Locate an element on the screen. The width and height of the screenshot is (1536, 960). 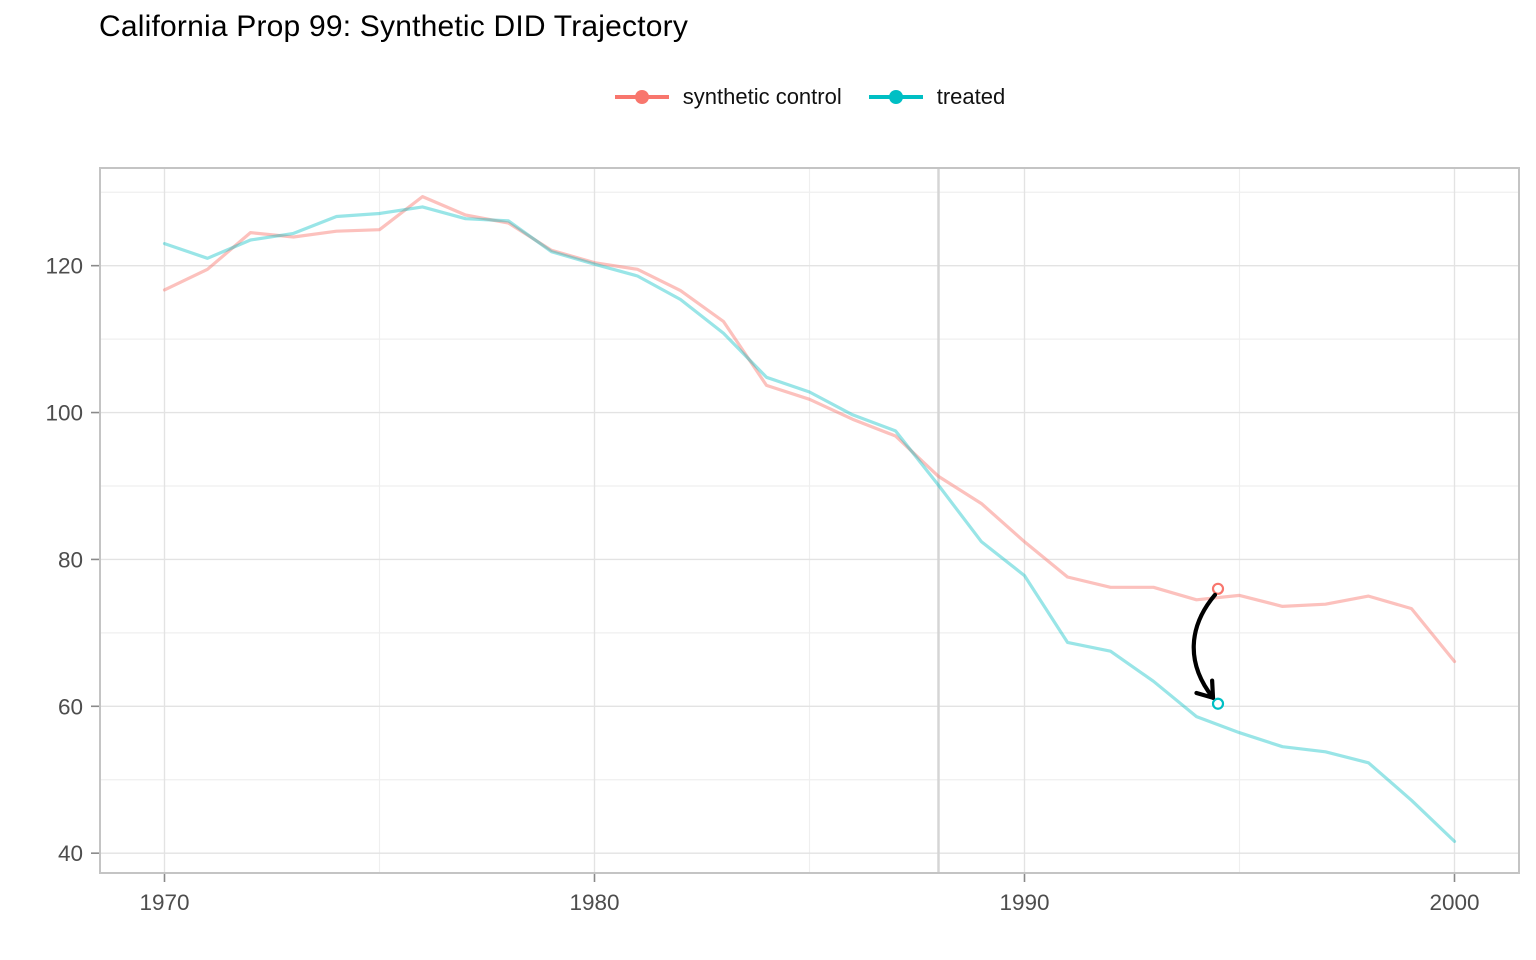
legend-dot-synthetic-control is located at coordinates (641, 97).